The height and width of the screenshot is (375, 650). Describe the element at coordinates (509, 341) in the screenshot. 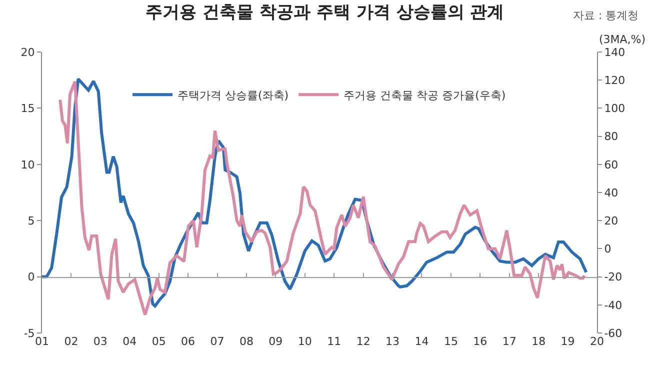

I see `x-tick-label: 17` at that location.